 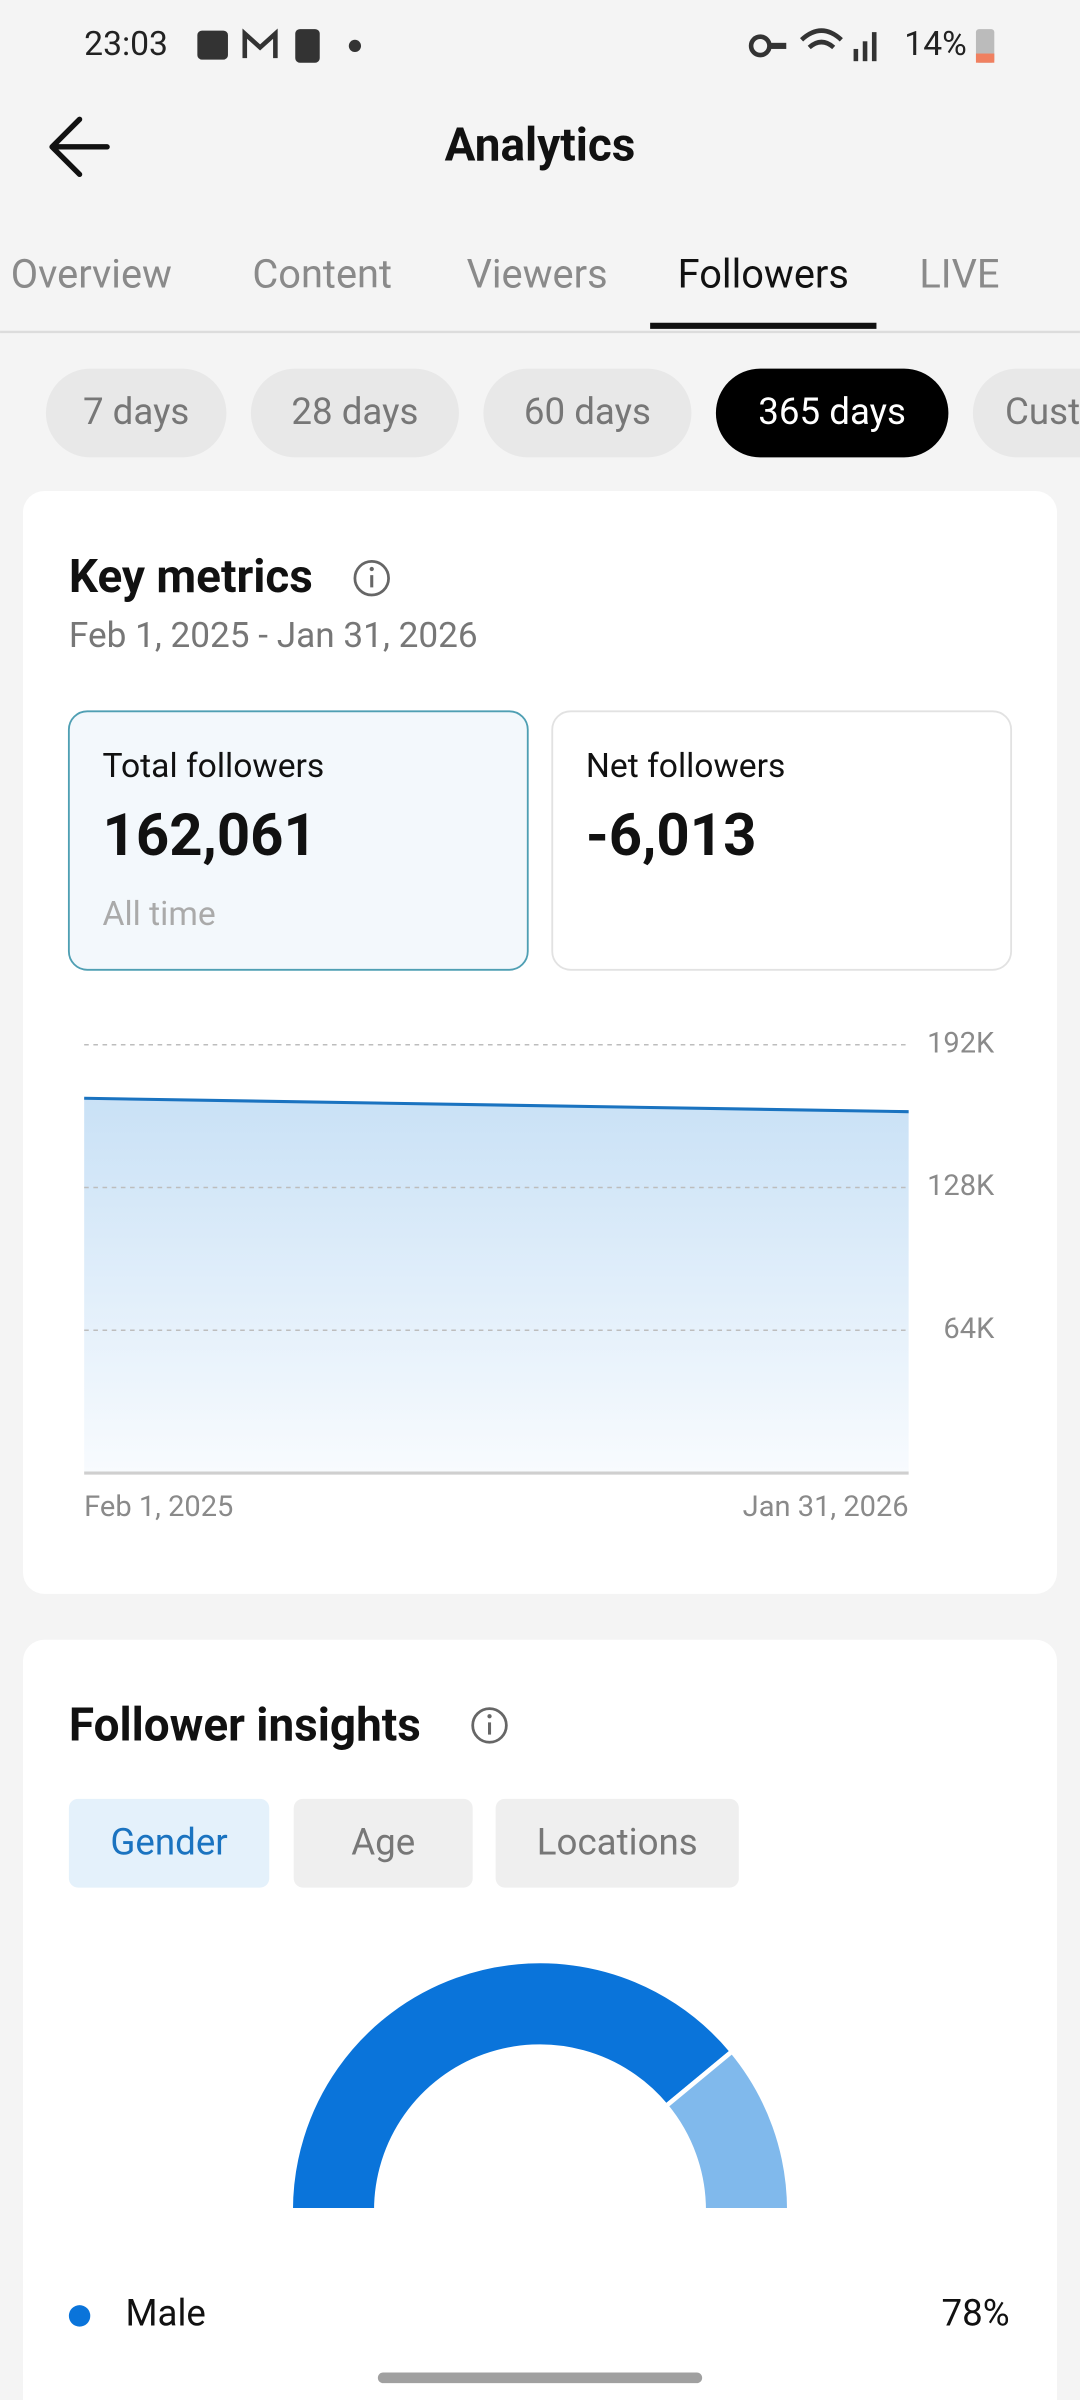 What do you see at coordinates (79, 2316) in the screenshot?
I see `legend-dot` at bounding box center [79, 2316].